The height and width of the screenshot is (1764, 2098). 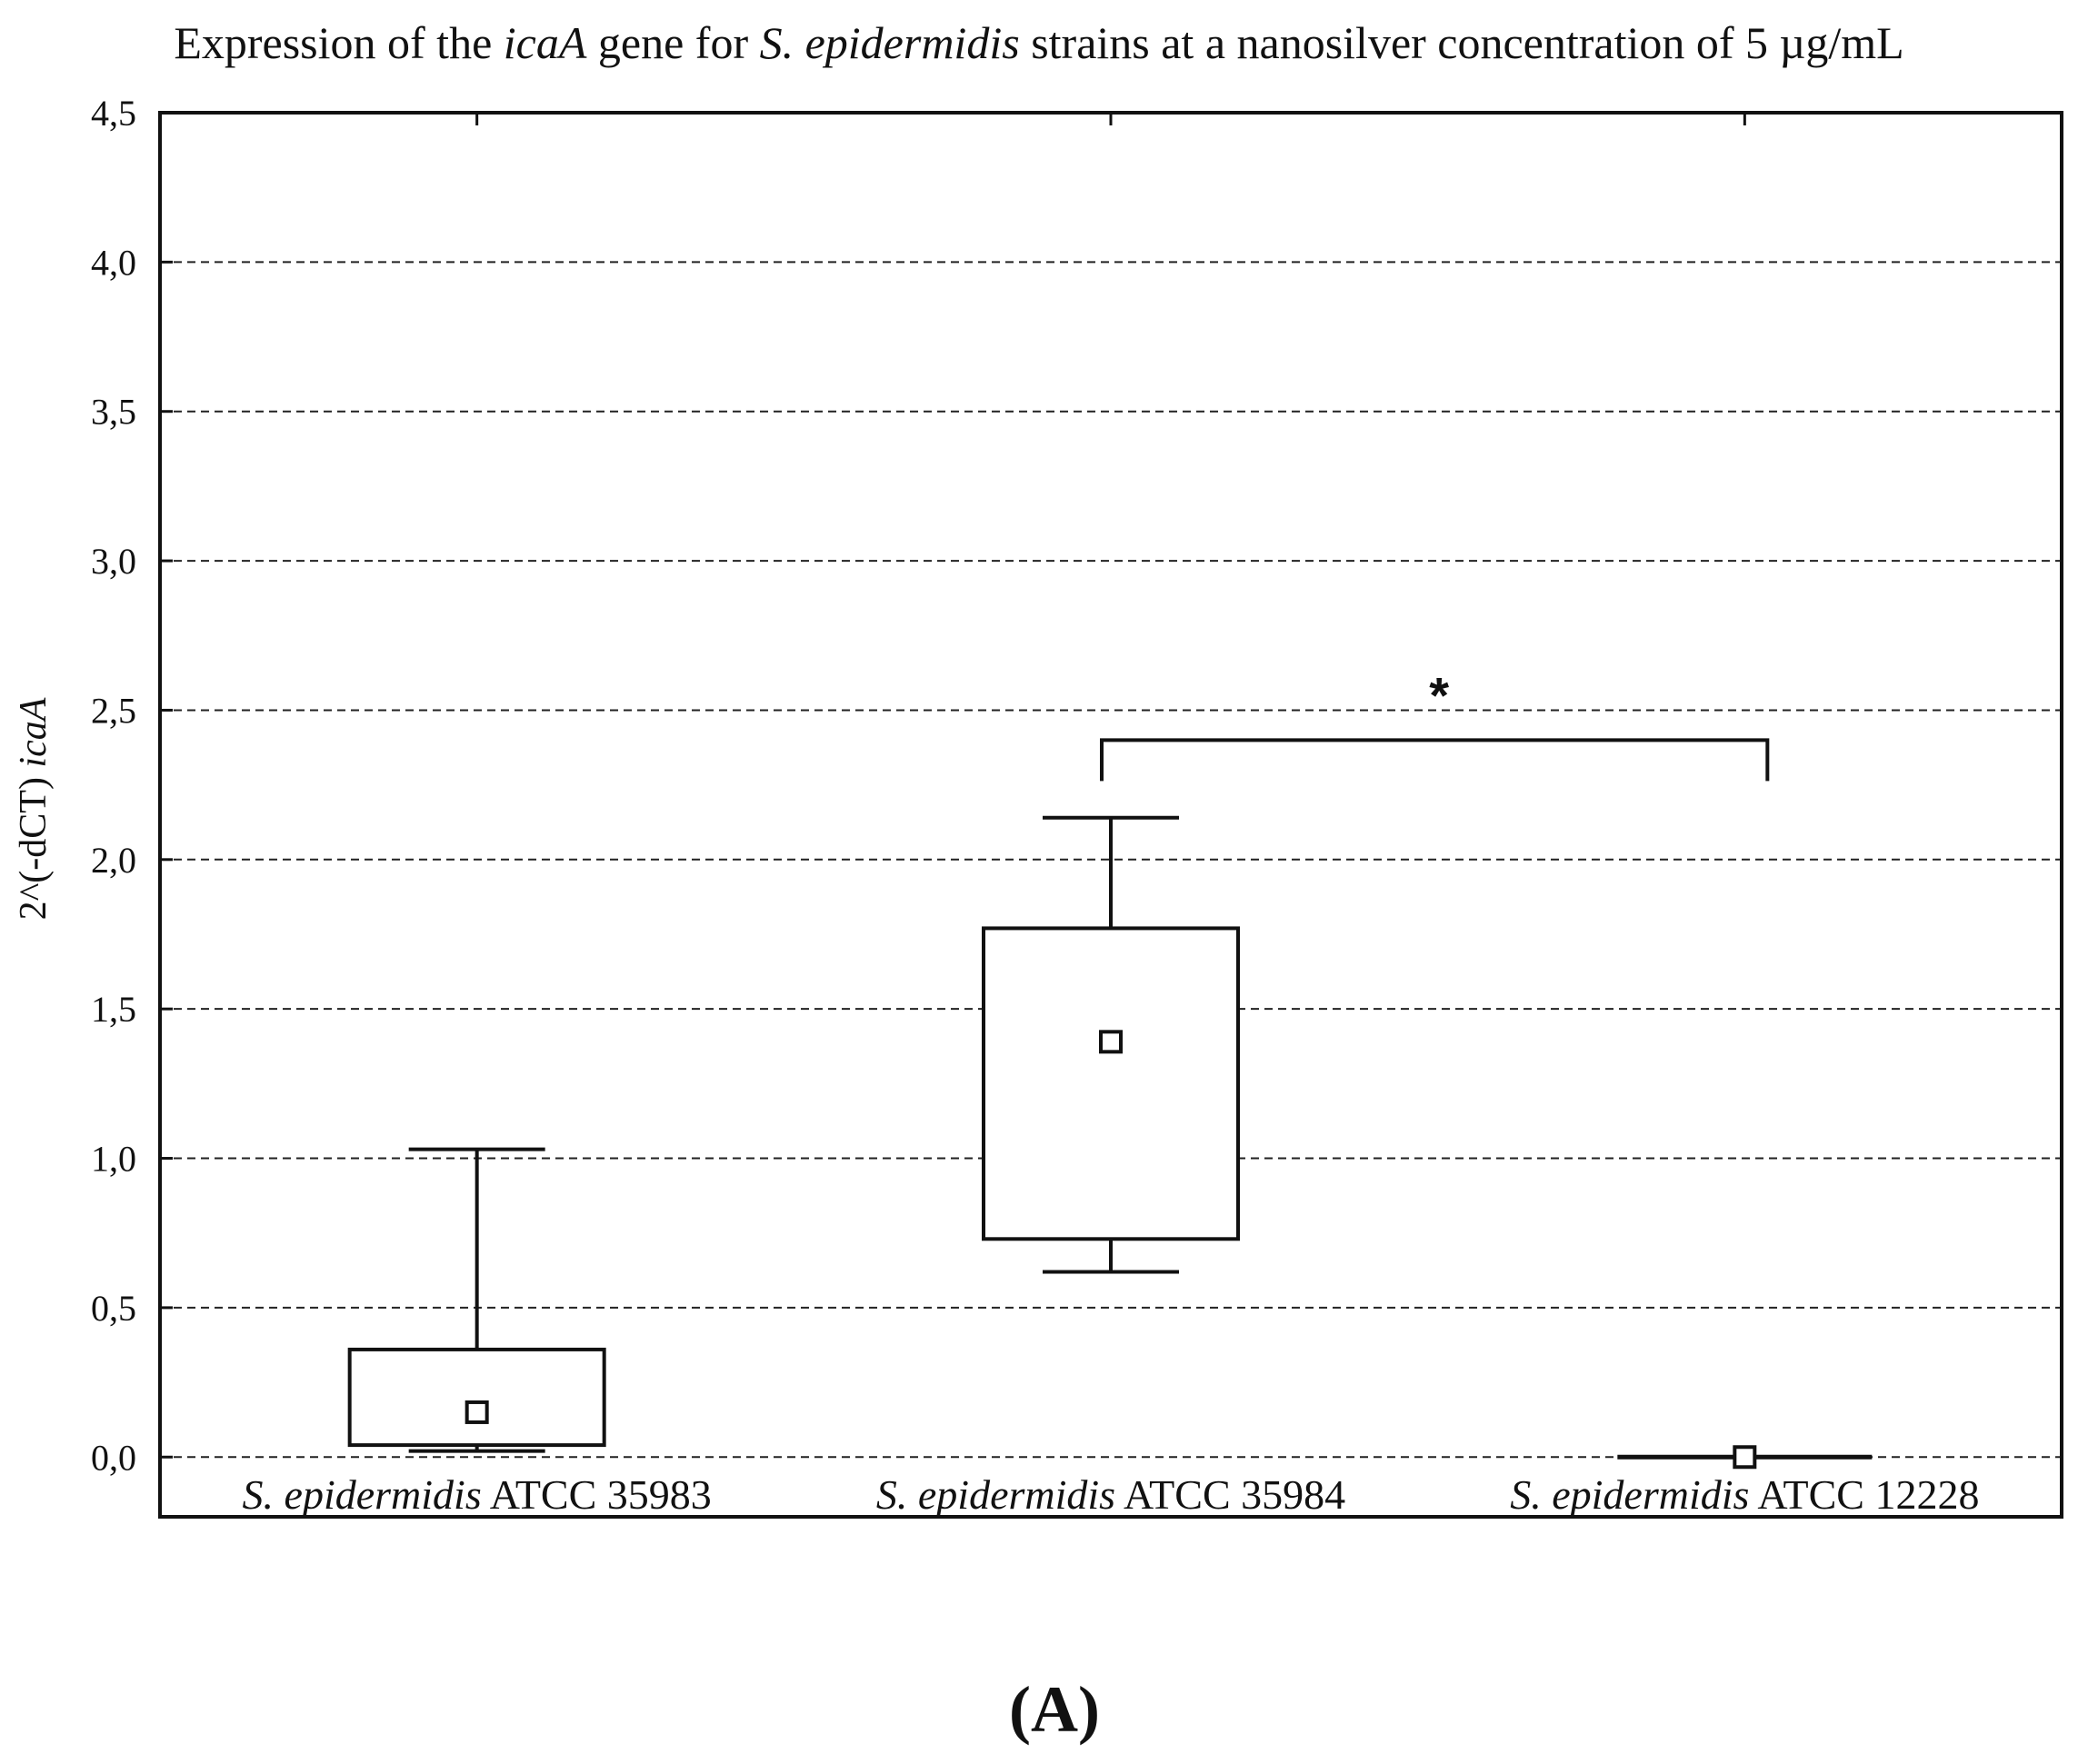 I want to click on y-tick-label: 0,5, so click(x=113, y=1308).